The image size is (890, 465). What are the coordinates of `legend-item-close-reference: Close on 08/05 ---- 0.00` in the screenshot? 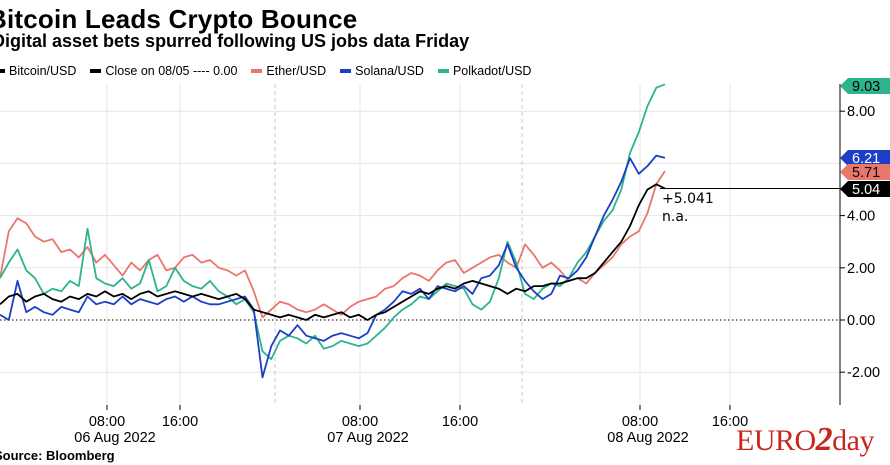 It's located at (163, 71).